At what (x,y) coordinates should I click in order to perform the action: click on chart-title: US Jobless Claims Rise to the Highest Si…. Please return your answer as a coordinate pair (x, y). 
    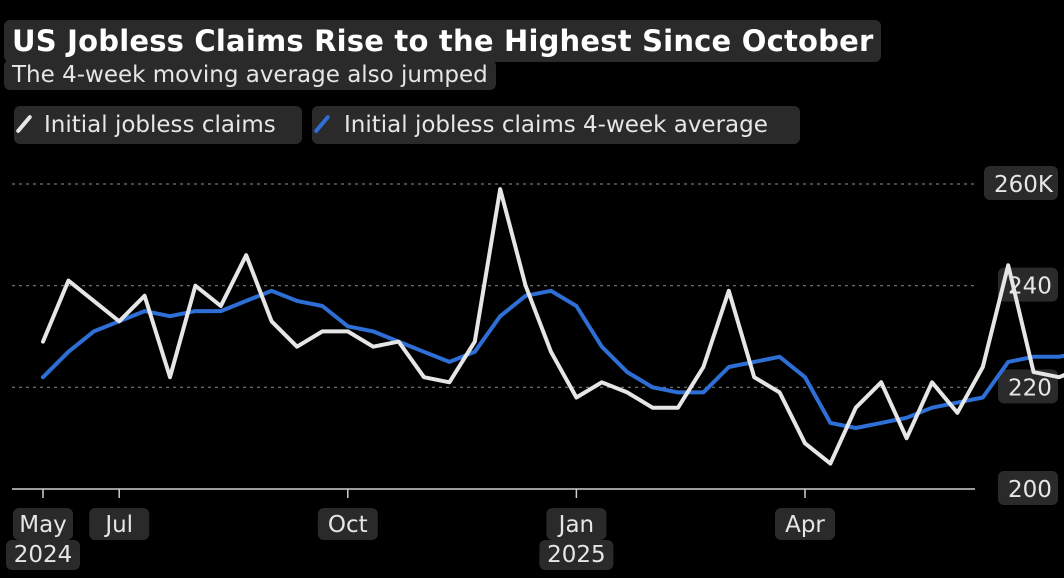
    Looking at the image, I should click on (443, 41).